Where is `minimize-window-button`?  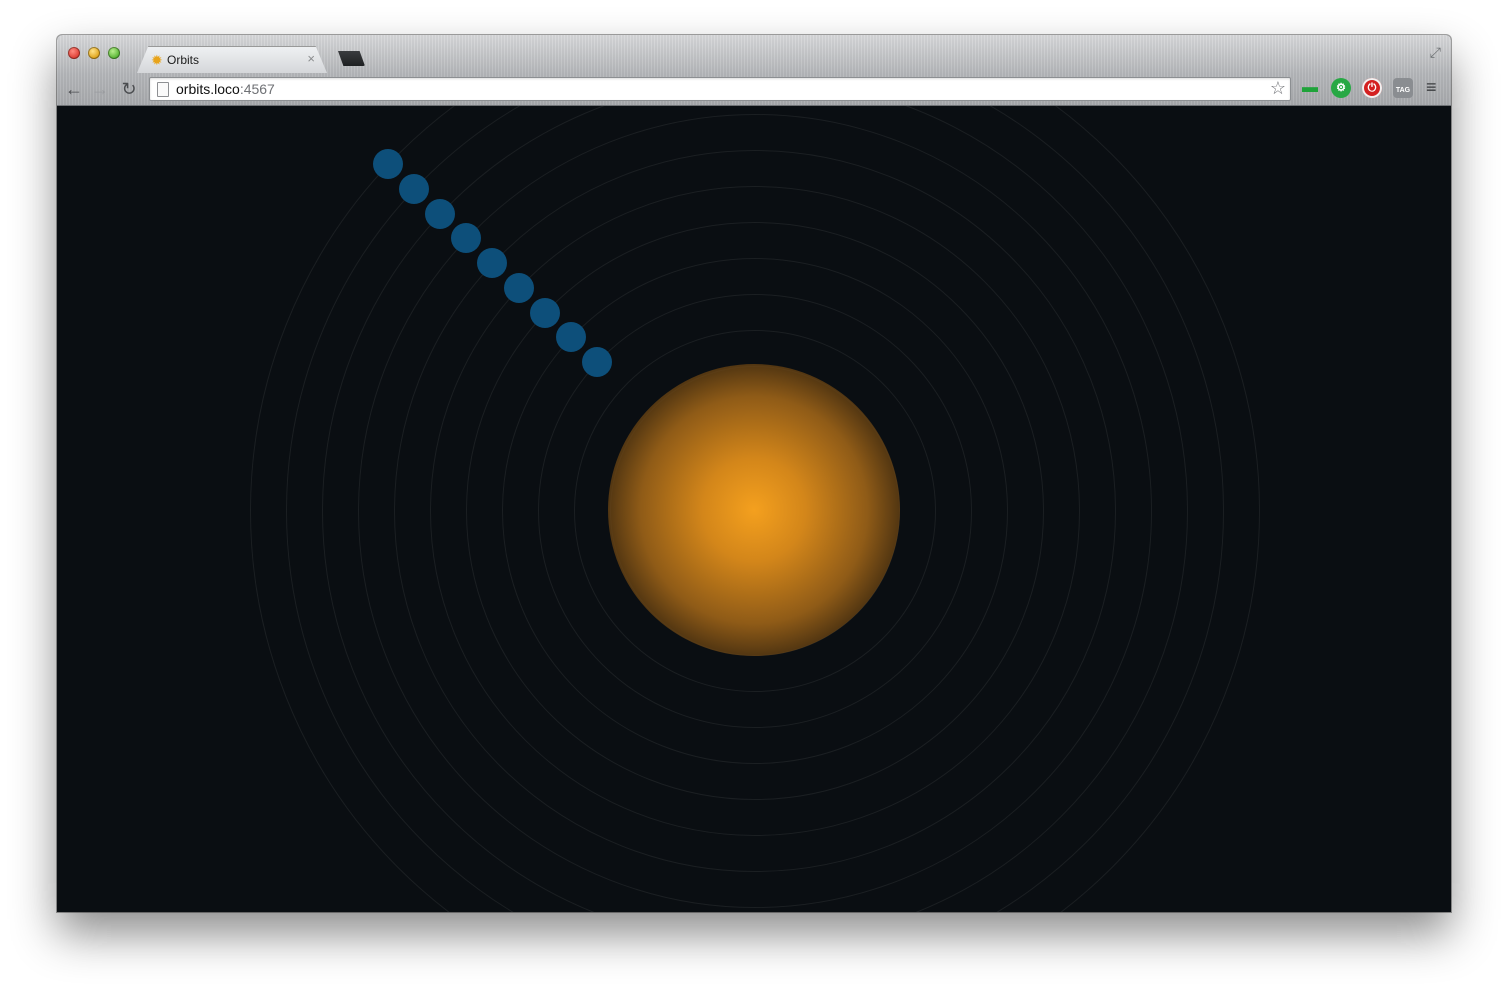 minimize-window-button is located at coordinates (94, 53).